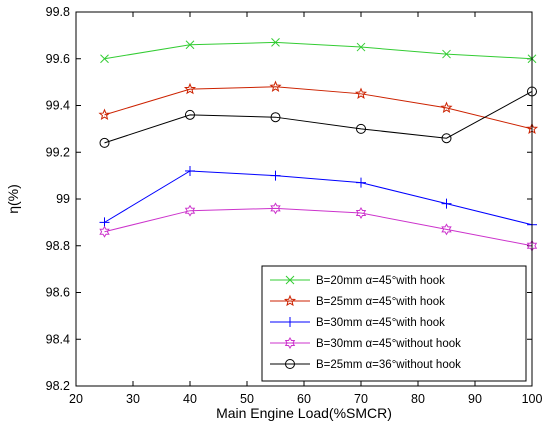 This screenshot has height=438, width=550. I want to click on y-axis-title: η(%), so click(13, 199).